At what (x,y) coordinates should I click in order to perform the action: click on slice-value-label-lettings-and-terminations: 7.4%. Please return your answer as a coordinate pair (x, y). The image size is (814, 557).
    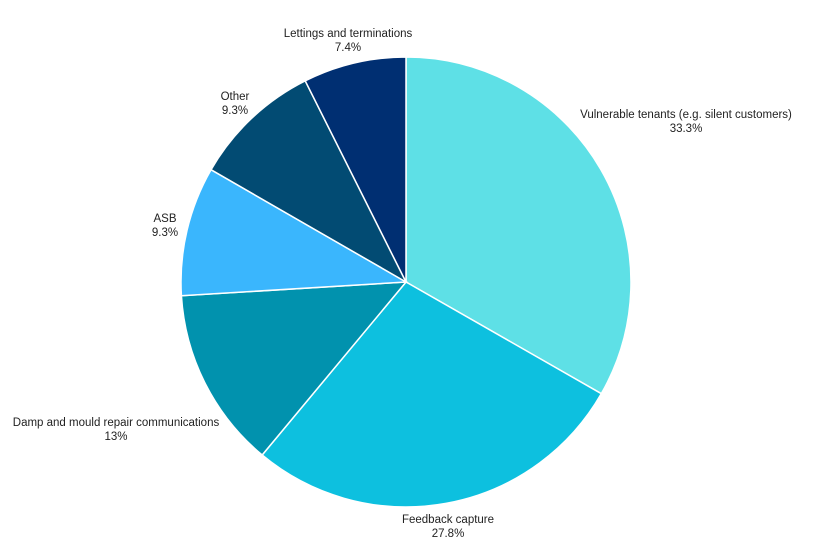
    Looking at the image, I should click on (348, 48).